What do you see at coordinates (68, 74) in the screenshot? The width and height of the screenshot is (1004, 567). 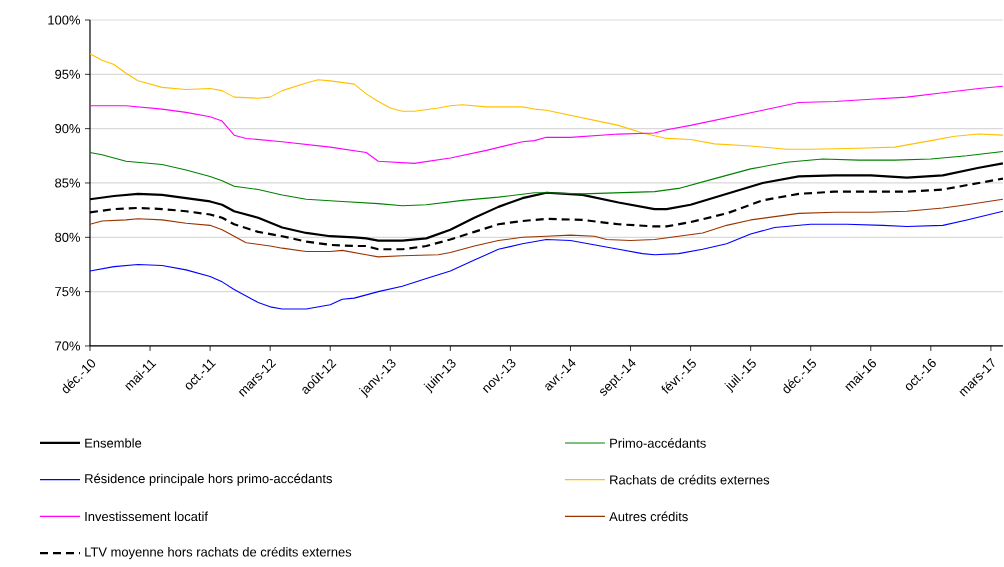 I see `y-tick-label: 95%` at bounding box center [68, 74].